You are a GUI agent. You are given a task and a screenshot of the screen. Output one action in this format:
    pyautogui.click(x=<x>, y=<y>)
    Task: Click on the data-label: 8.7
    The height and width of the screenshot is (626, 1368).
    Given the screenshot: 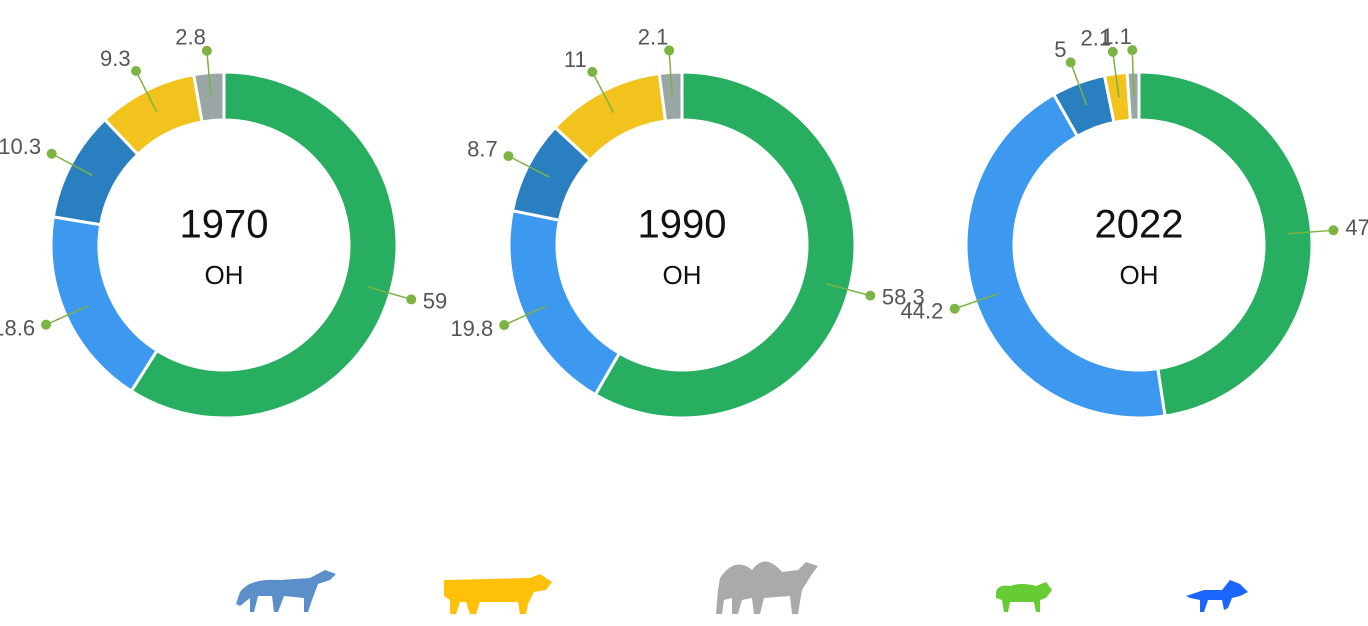 What is the action you would take?
    pyautogui.click(x=482, y=148)
    